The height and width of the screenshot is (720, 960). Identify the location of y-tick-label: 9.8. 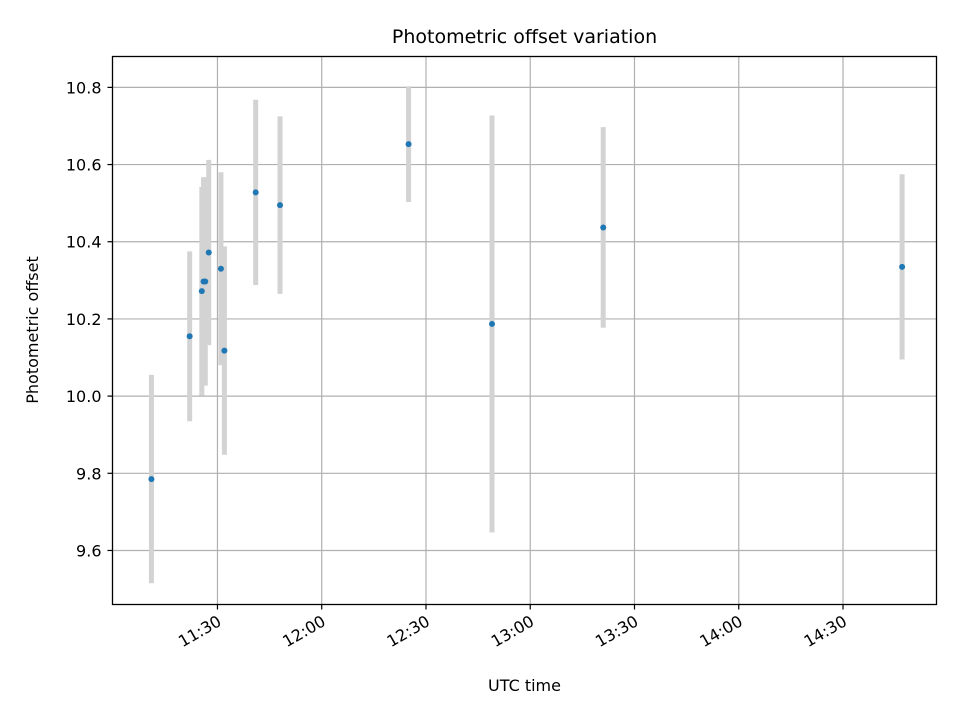
(88, 473).